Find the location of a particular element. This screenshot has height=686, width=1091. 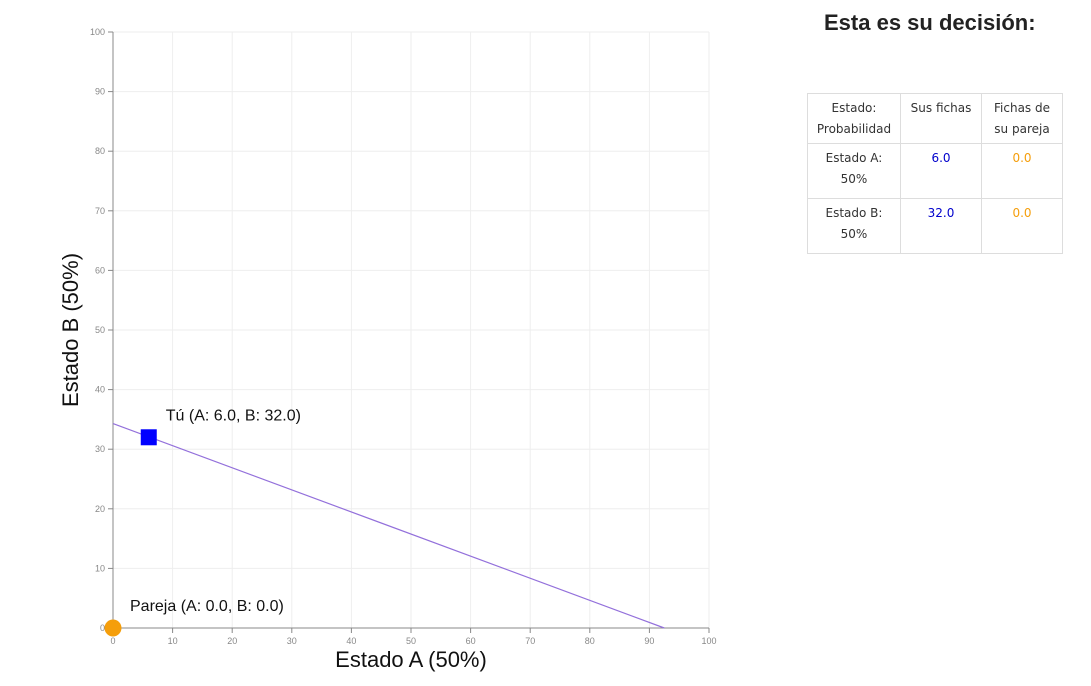

x-tick-label: 40 is located at coordinates (351, 641).